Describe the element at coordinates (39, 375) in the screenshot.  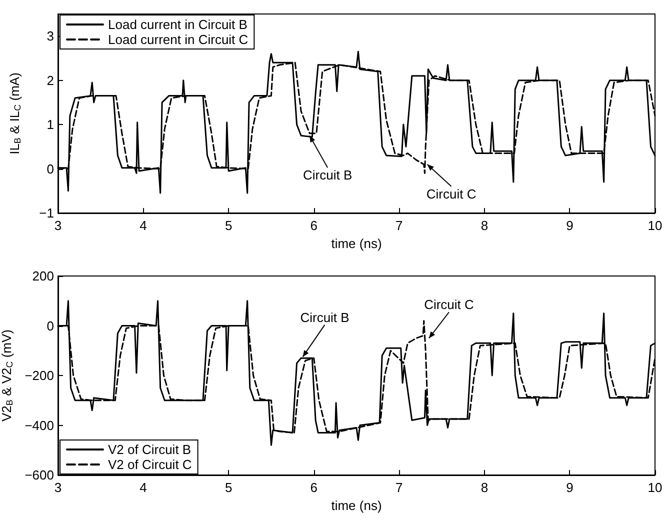
I see `y-tick-label: −200` at that location.